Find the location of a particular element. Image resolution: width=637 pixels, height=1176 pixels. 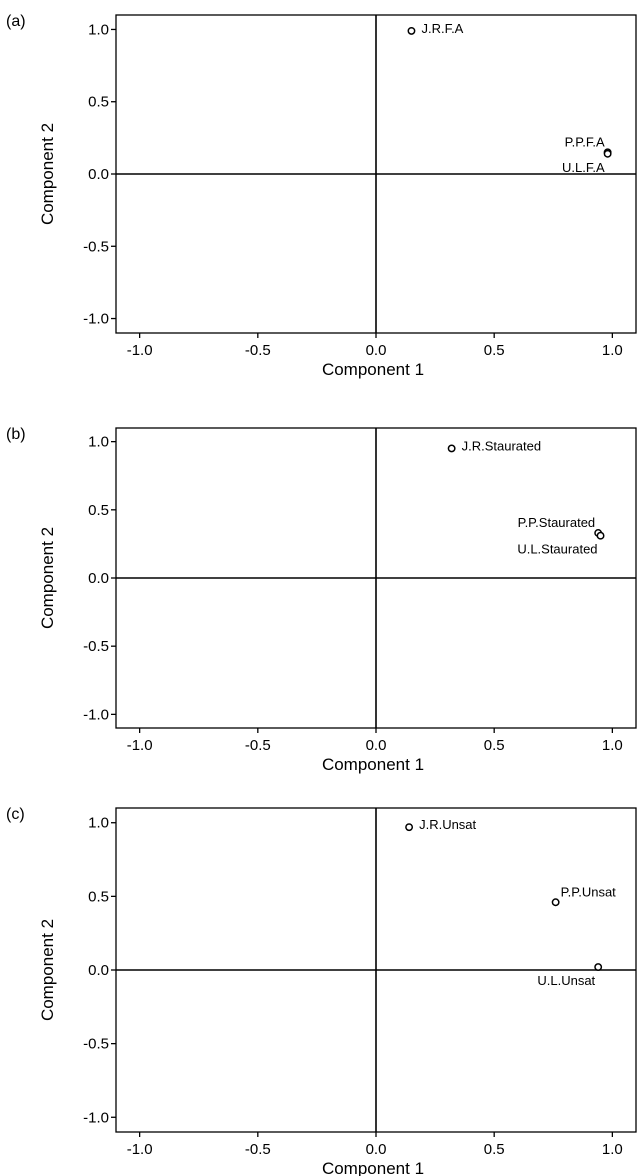

data-point-label: U.L.Unsat is located at coordinates (566, 980).